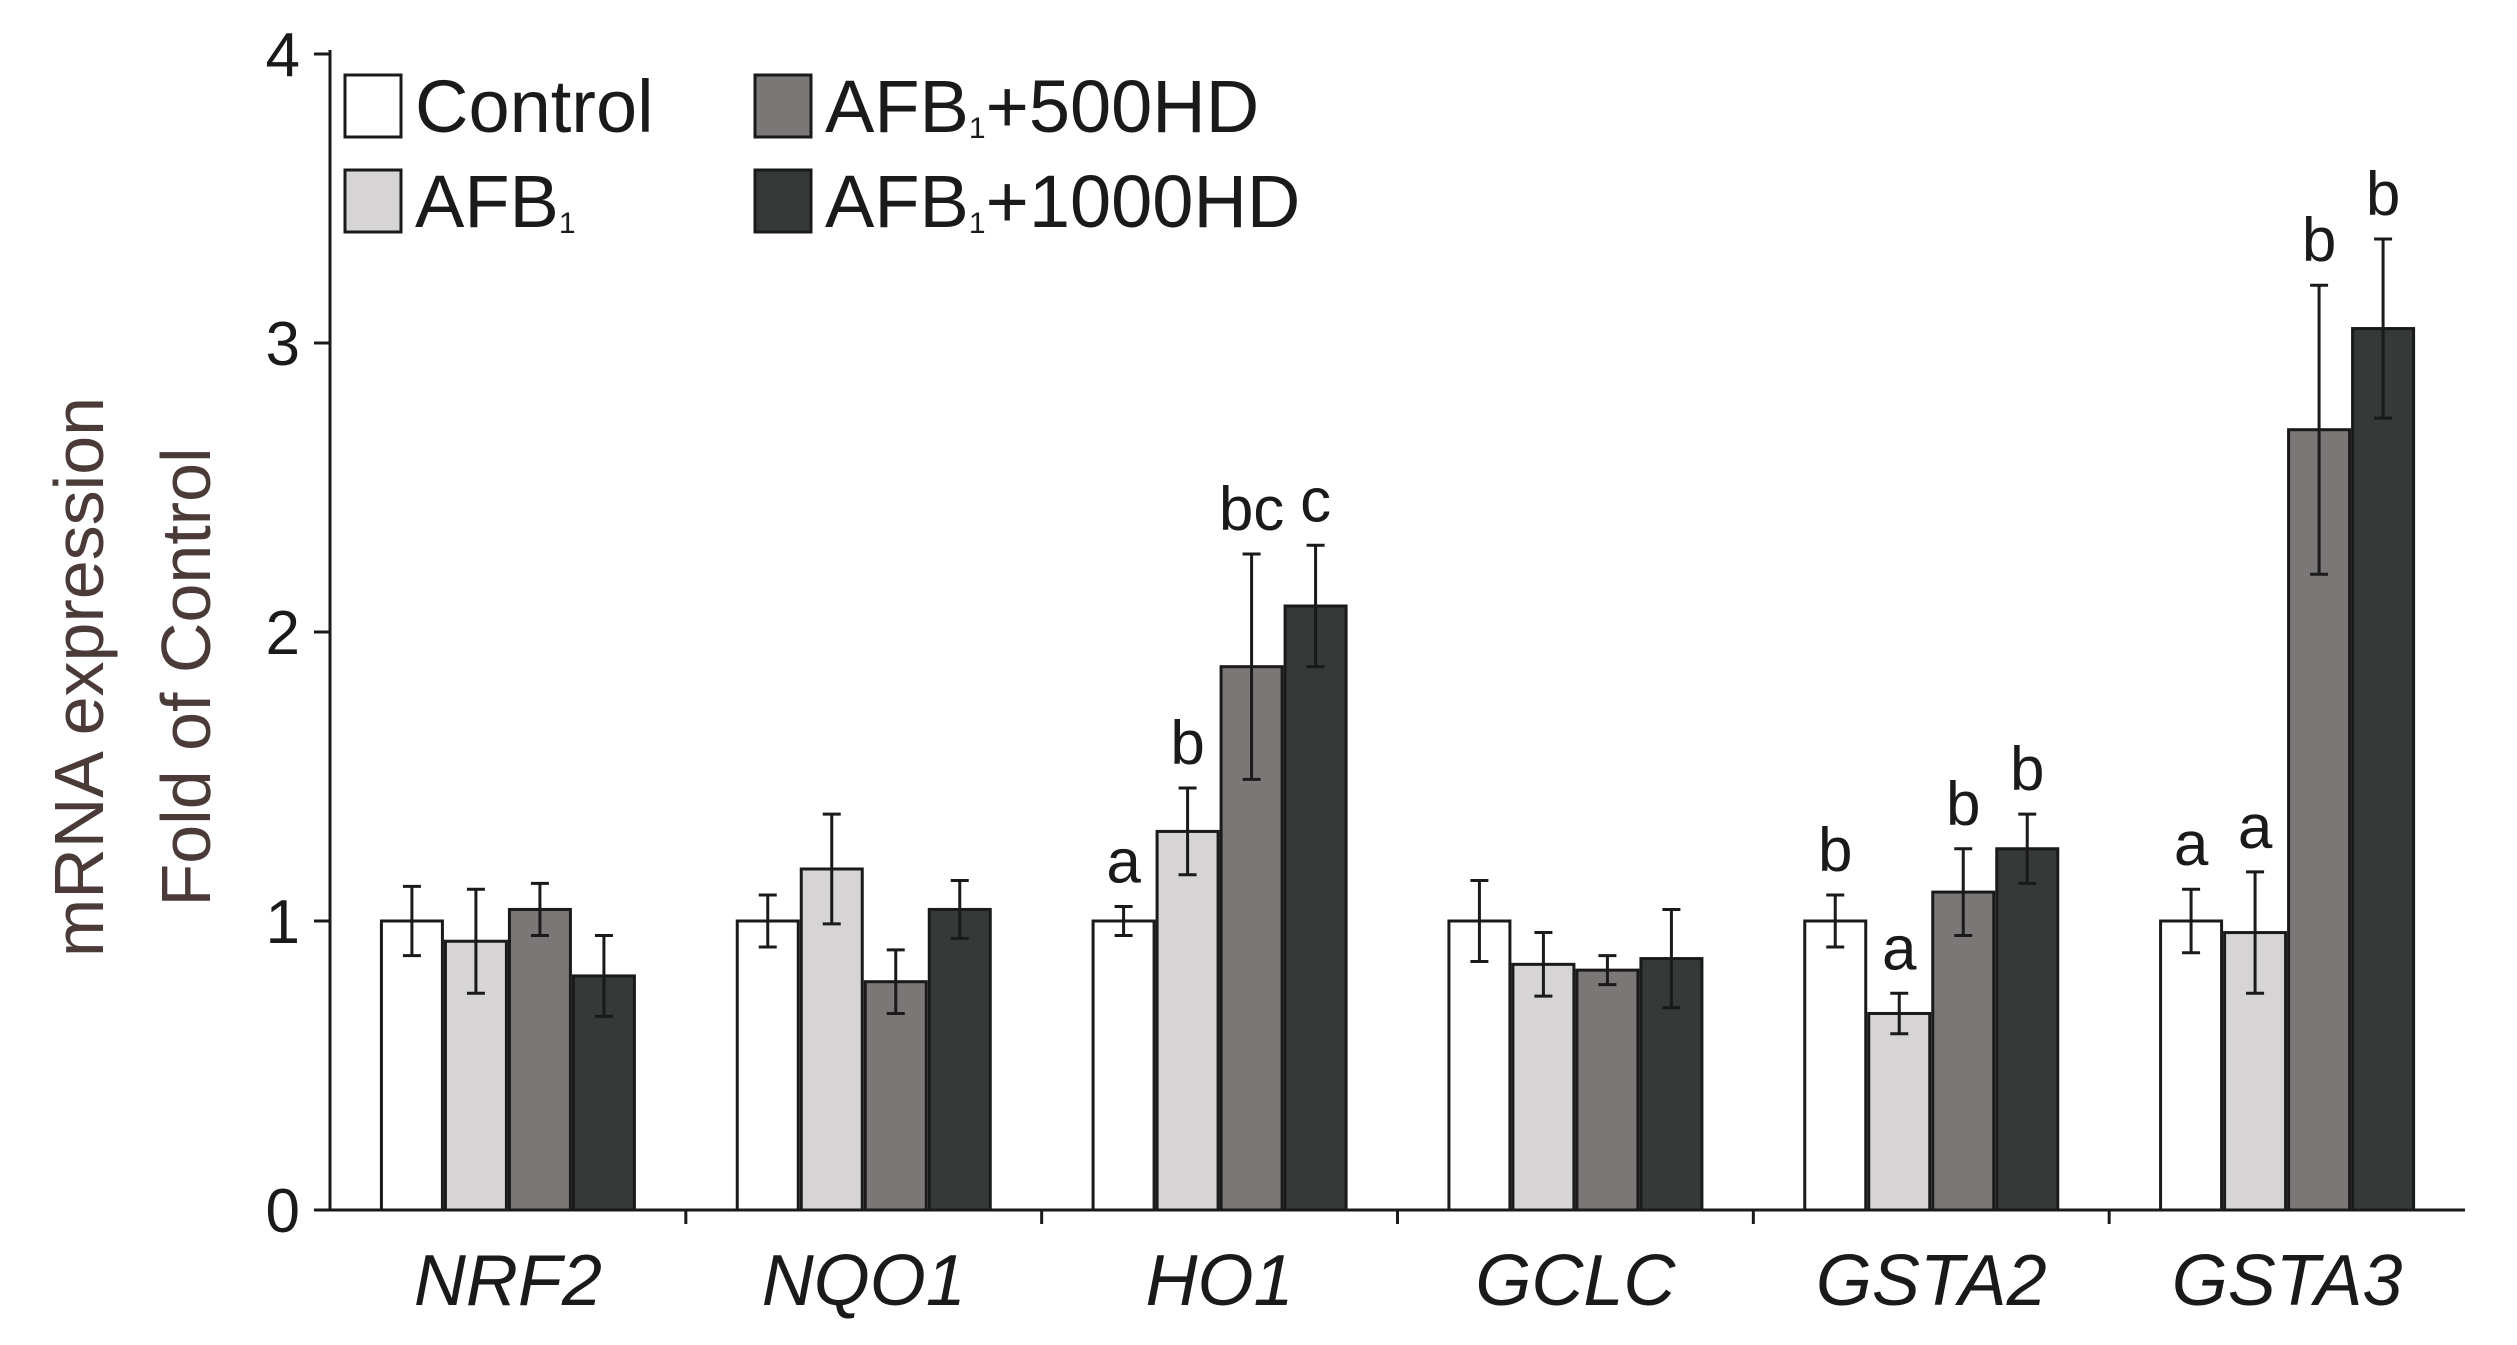  Describe the element at coordinates (1575, 1281) in the screenshot. I see `x-category-label: GCLC` at that location.